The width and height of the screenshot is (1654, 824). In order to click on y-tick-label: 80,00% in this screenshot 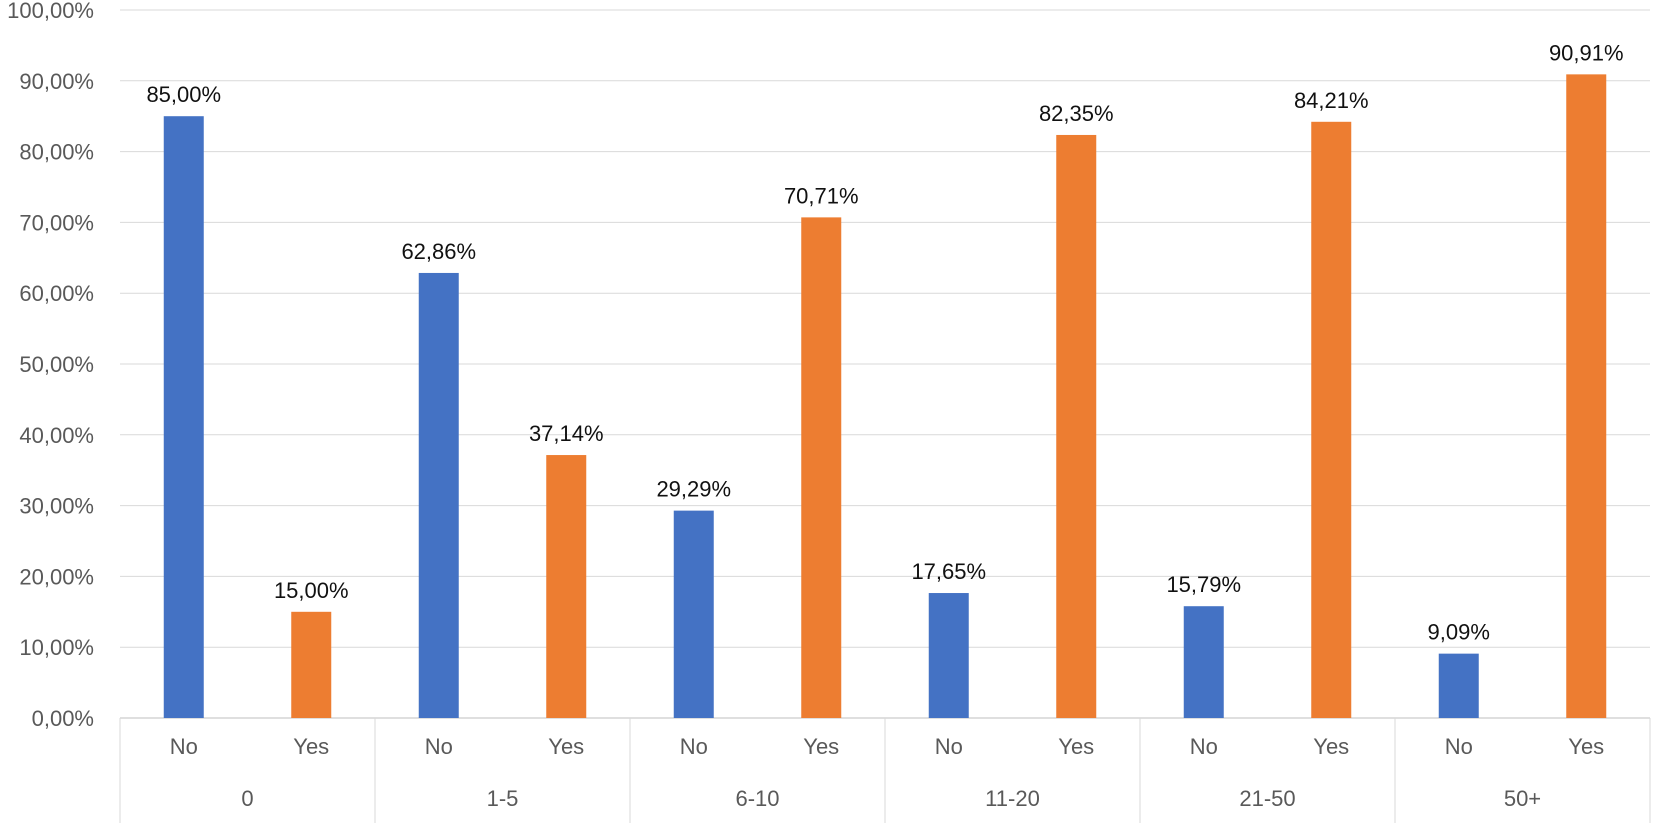, I will do `click(56, 152)`.